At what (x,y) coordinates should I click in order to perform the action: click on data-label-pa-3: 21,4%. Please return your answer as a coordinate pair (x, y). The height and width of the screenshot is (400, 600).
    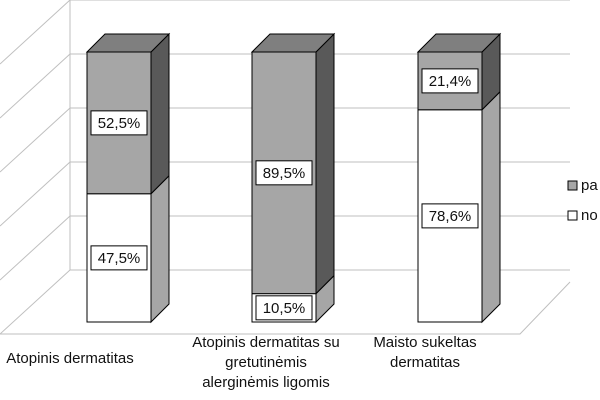
    Looking at the image, I should click on (450, 81).